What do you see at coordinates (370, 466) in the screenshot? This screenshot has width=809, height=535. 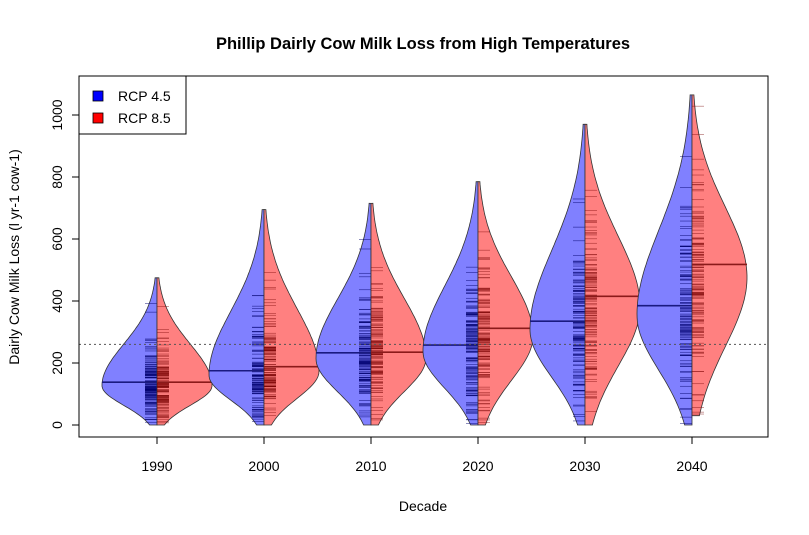 I see `x-tick-label: 2010` at bounding box center [370, 466].